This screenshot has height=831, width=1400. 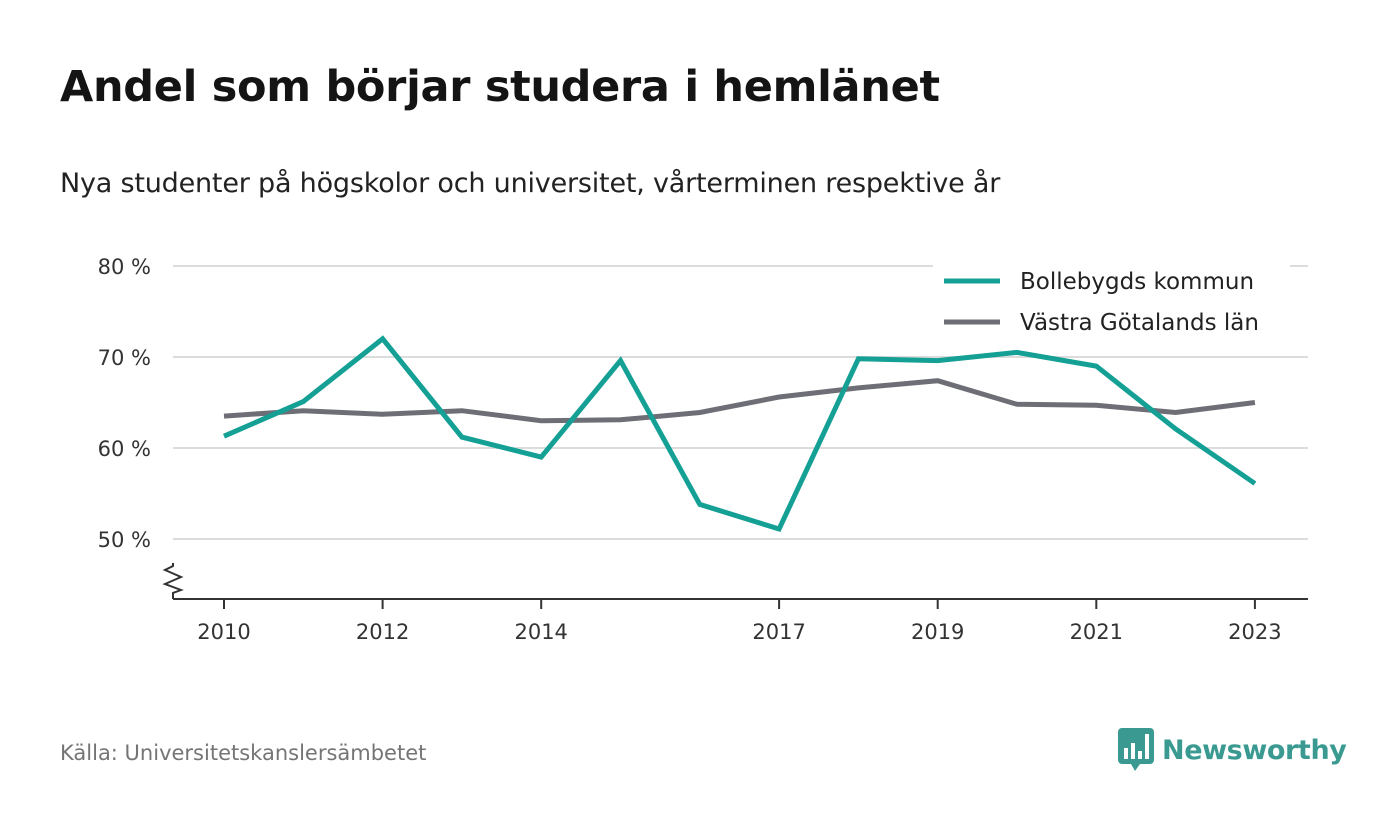 What do you see at coordinates (382, 632) in the screenshot?
I see `x-tick-label: 2012` at bounding box center [382, 632].